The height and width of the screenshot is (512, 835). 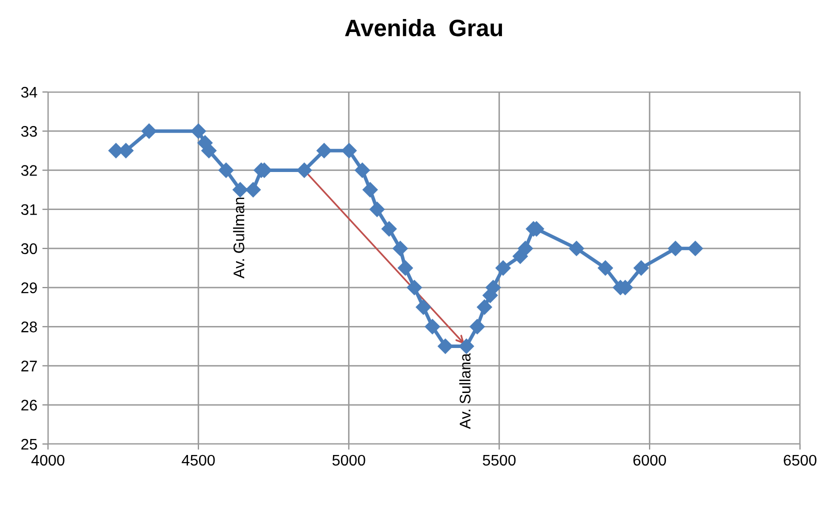 What do you see at coordinates (29, 288) in the screenshot?
I see `y-tick-label: 29` at bounding box center [29, 288].